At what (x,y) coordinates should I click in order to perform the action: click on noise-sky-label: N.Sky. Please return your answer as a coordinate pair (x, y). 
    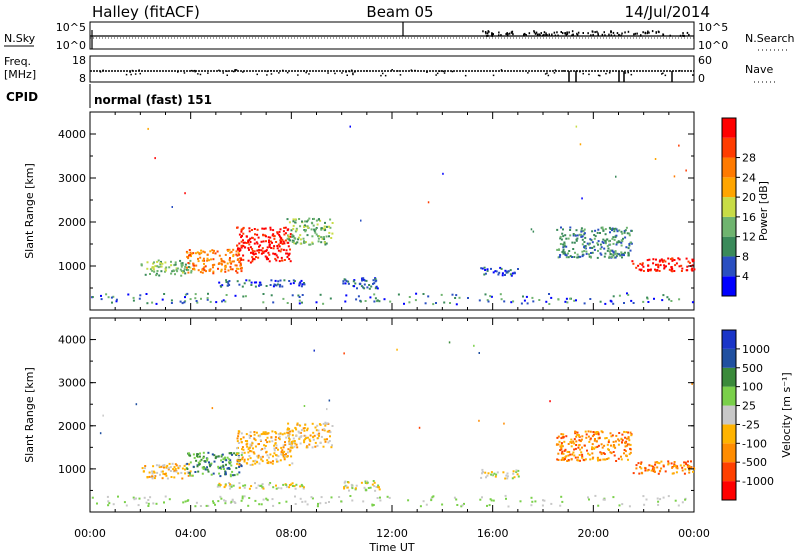
    Looking at the image, I should click on (20, 38).